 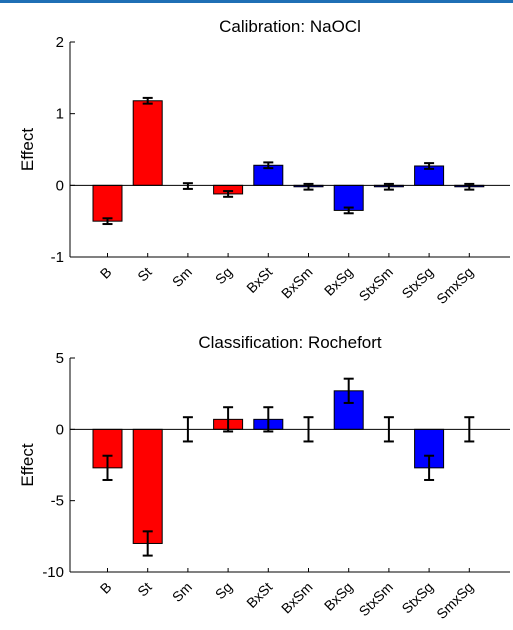 What do you see at coordinates (57, 501) in the screenshot?
I see `y-tick-label: -5` at bounding box center [57, 501].